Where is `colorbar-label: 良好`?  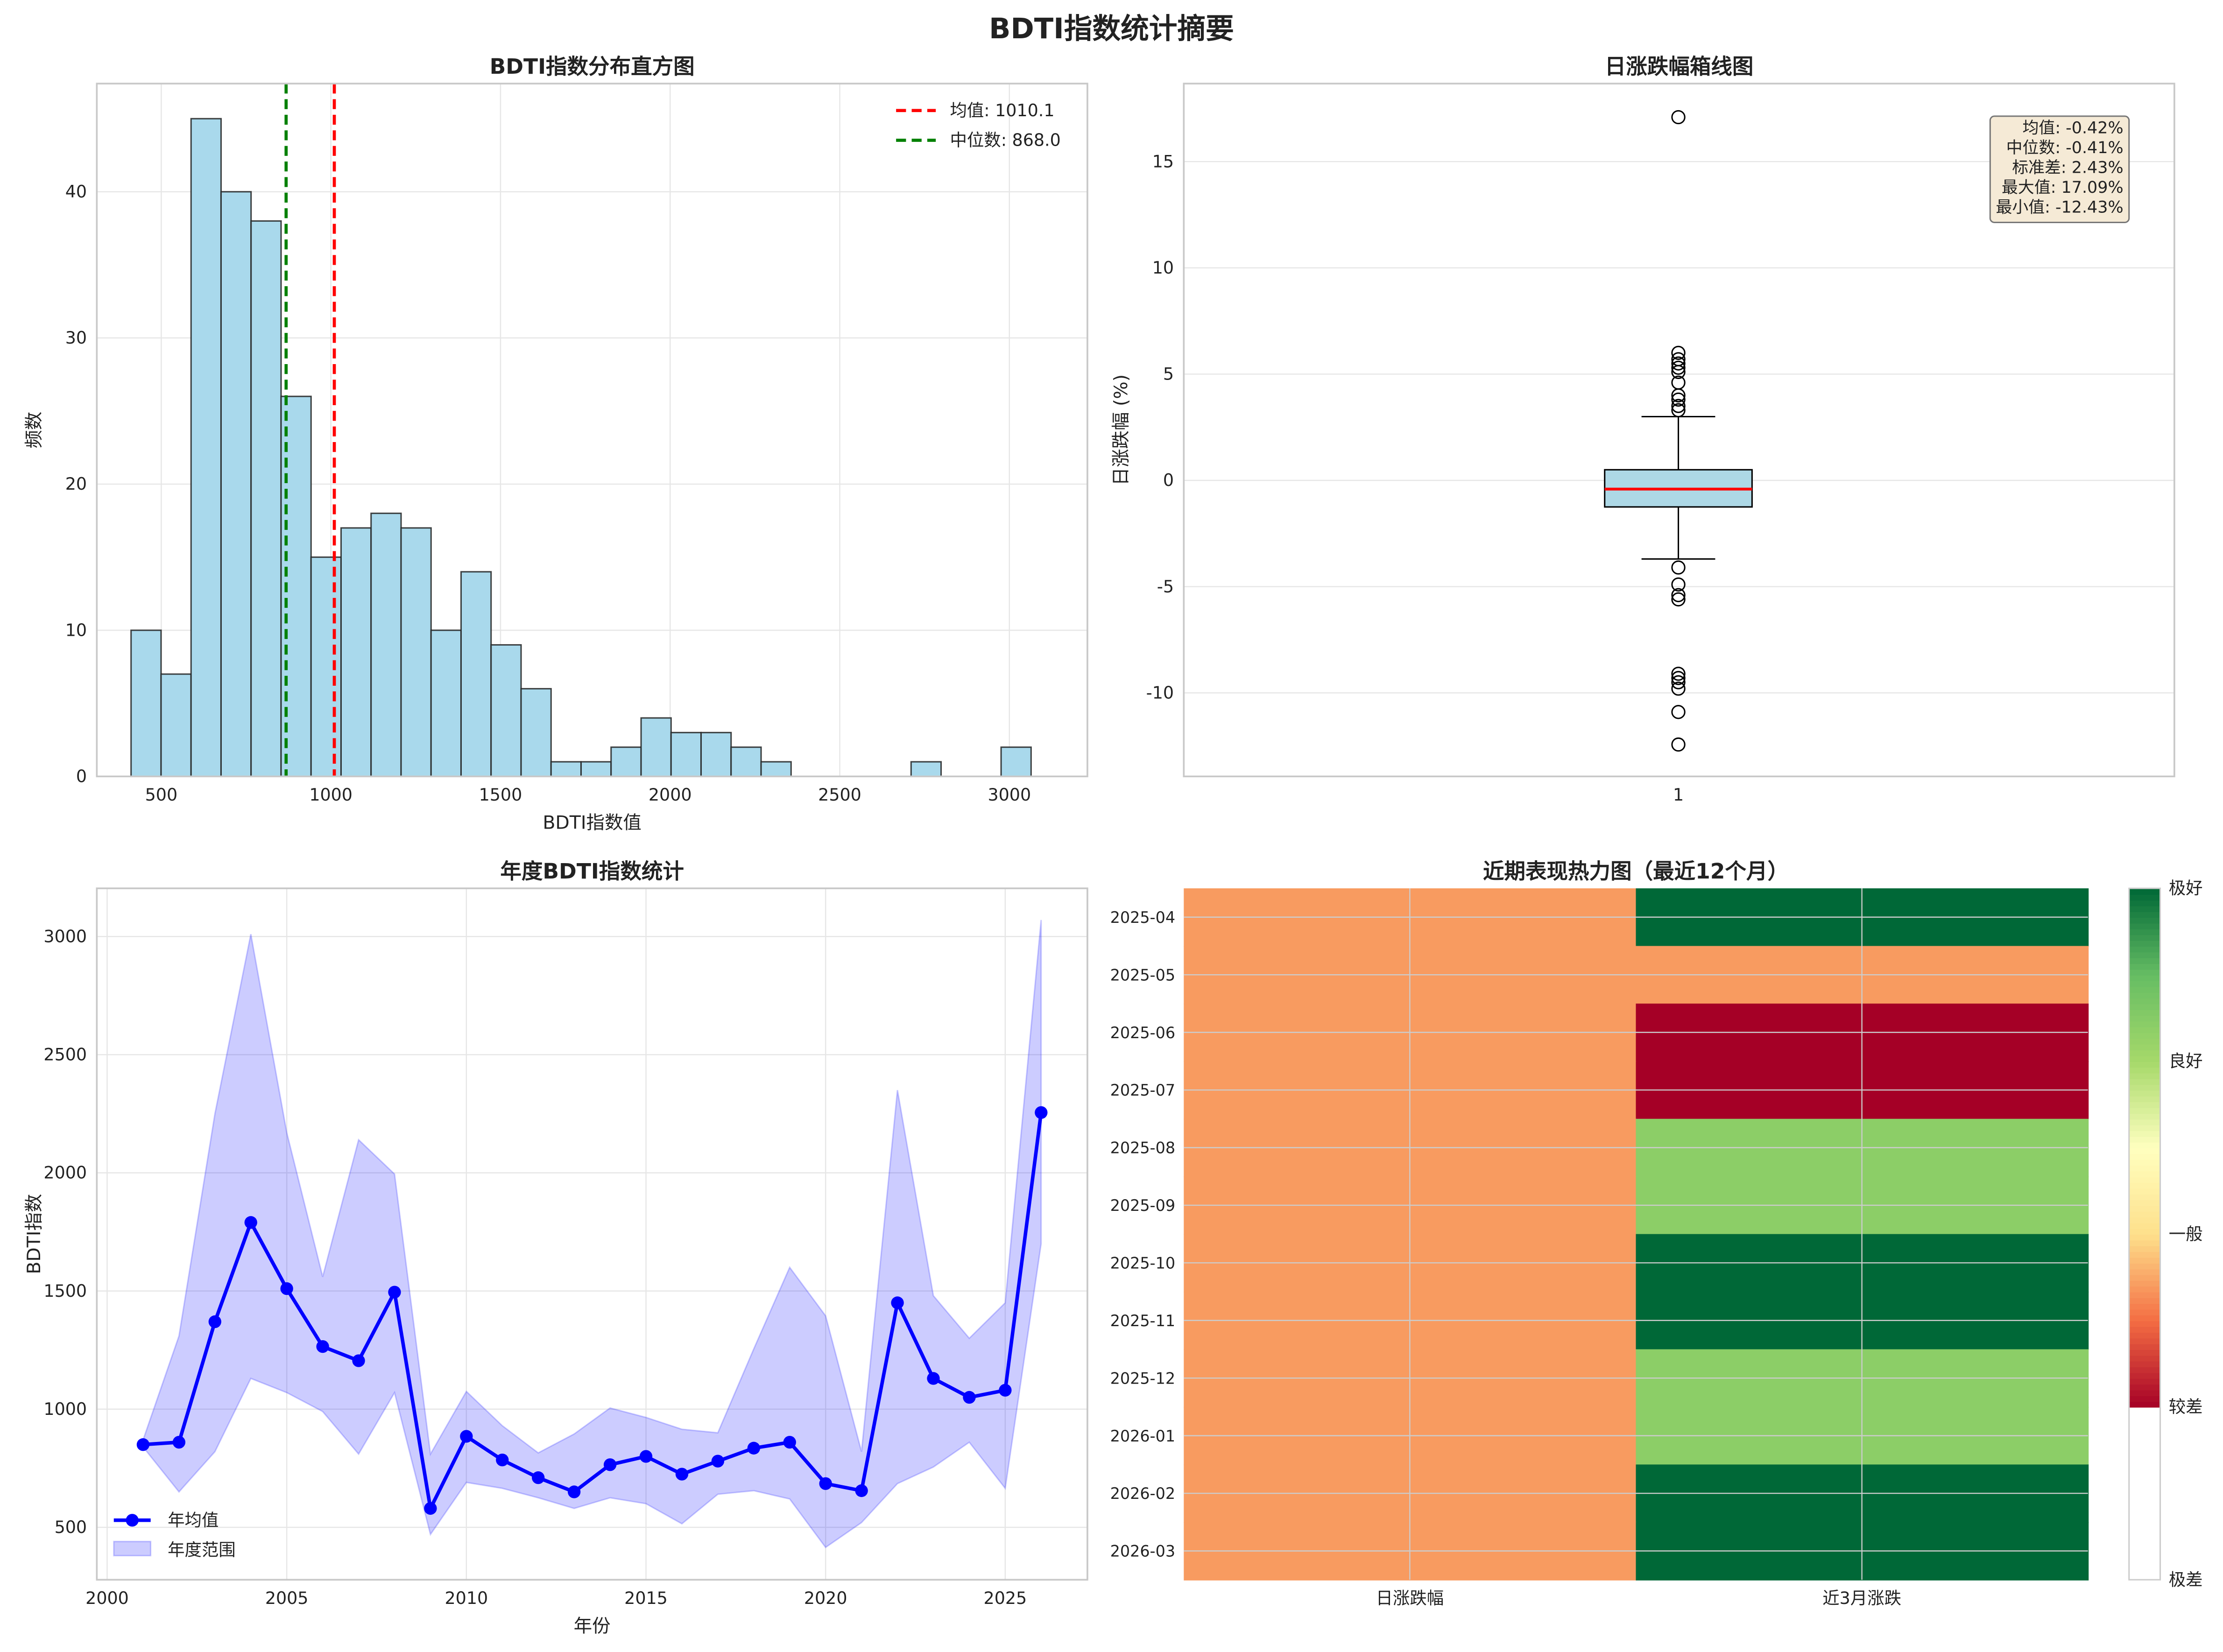
colorbar-label: 良好 is located at coordinates (2186, 1061).